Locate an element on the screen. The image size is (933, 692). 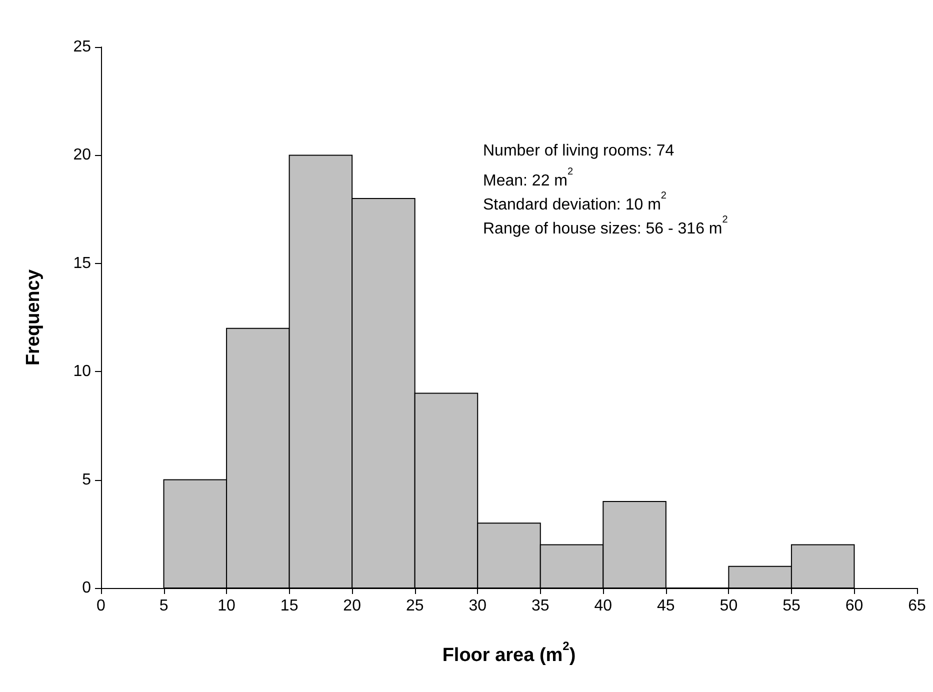
x-tick-label: 40 is located at coordinates (603, 606).